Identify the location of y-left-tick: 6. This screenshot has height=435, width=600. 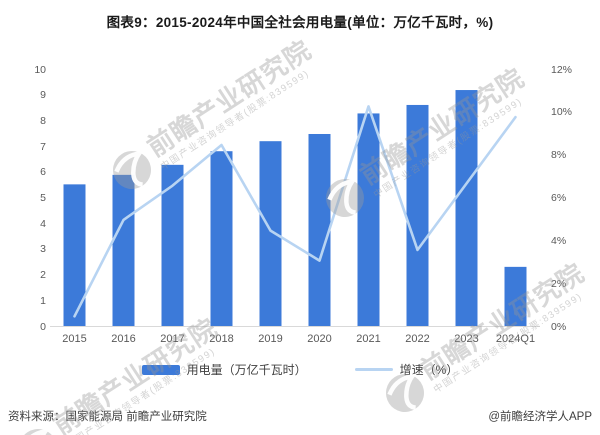
(43, 172).